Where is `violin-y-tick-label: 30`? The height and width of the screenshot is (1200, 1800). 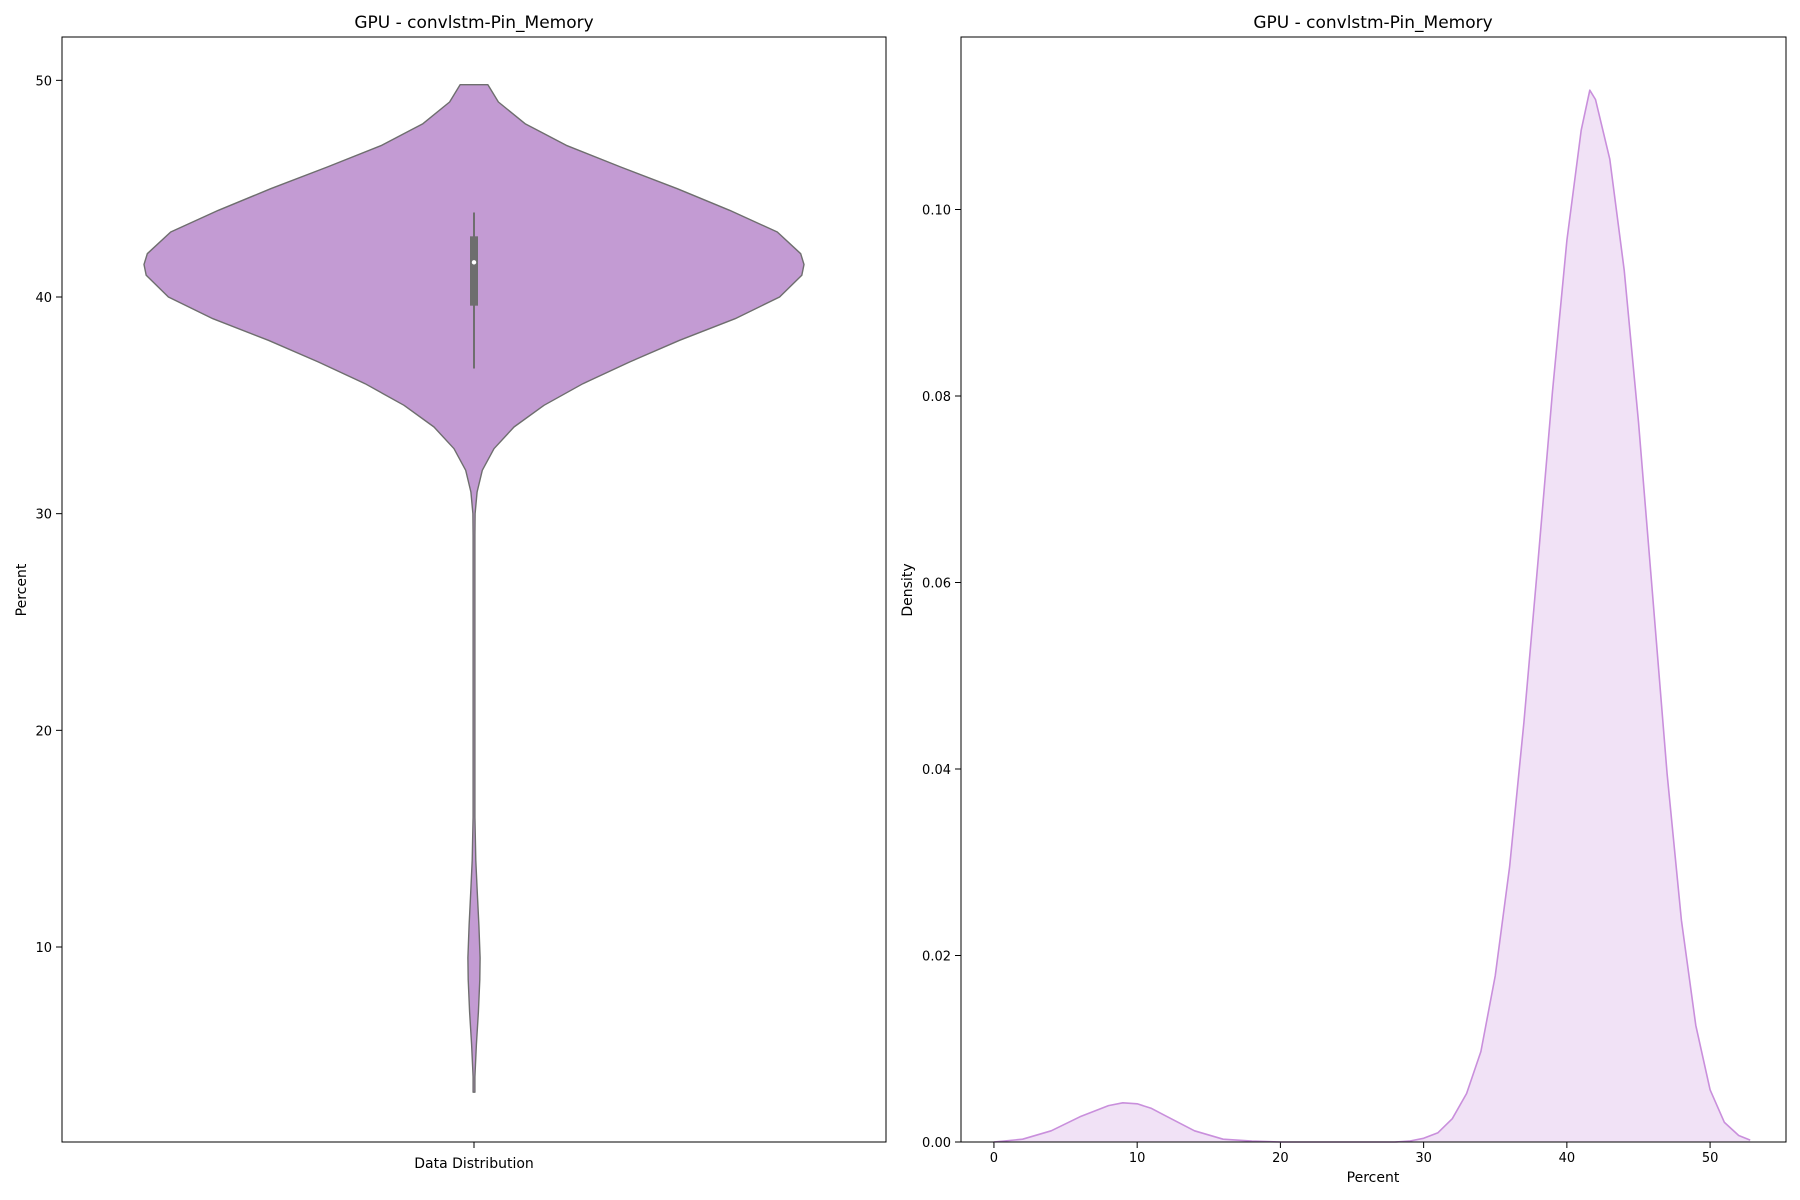
violin-y-tick-label: 30 is located at coordinates (43, 515).